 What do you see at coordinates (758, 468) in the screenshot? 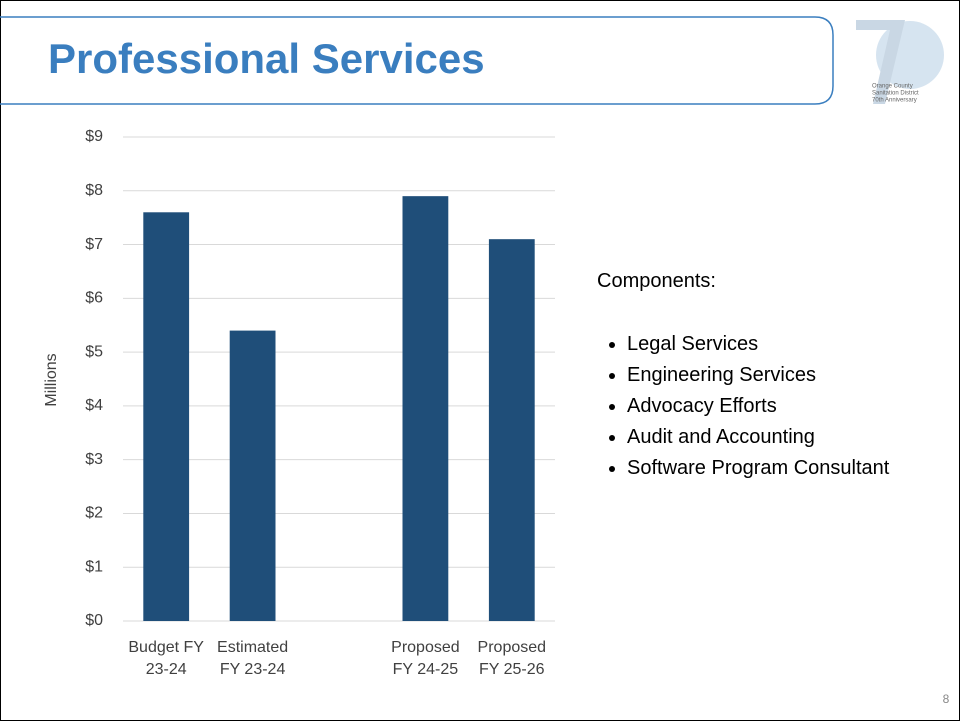
I see `component-item: Software Program Consultant` at bounding box center [758, 468].